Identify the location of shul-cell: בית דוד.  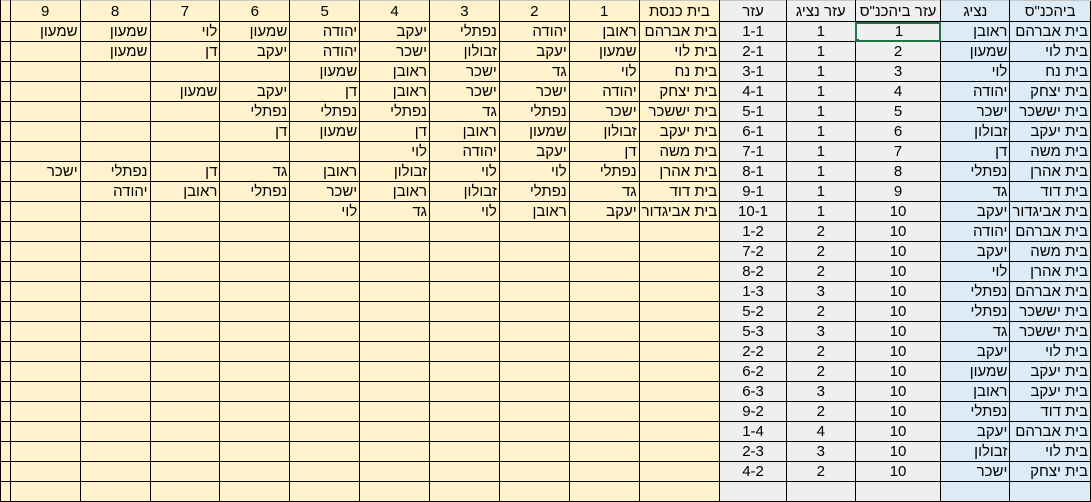
(1050, 411).